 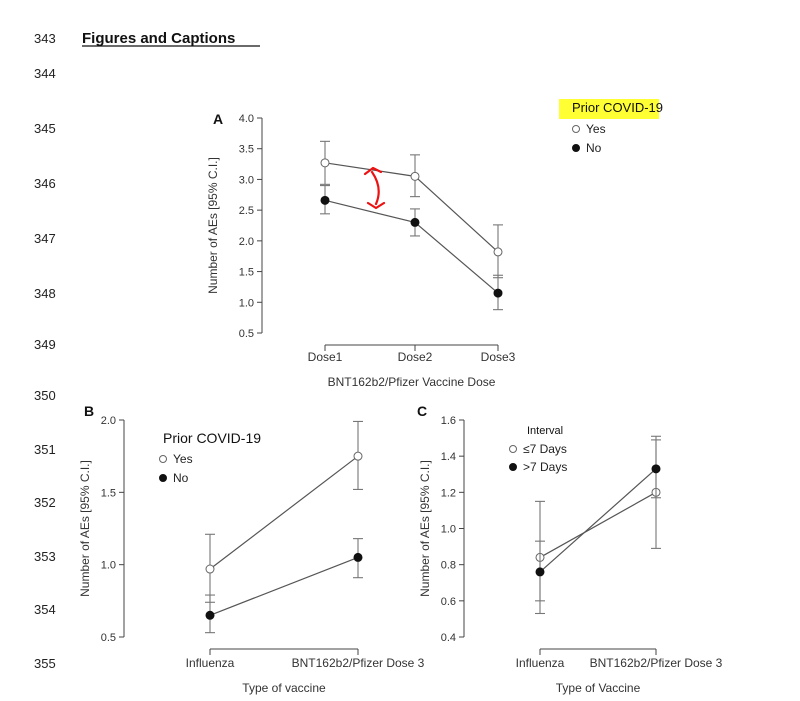 I want to click on line-number: 350, so click(x=45, y=395).